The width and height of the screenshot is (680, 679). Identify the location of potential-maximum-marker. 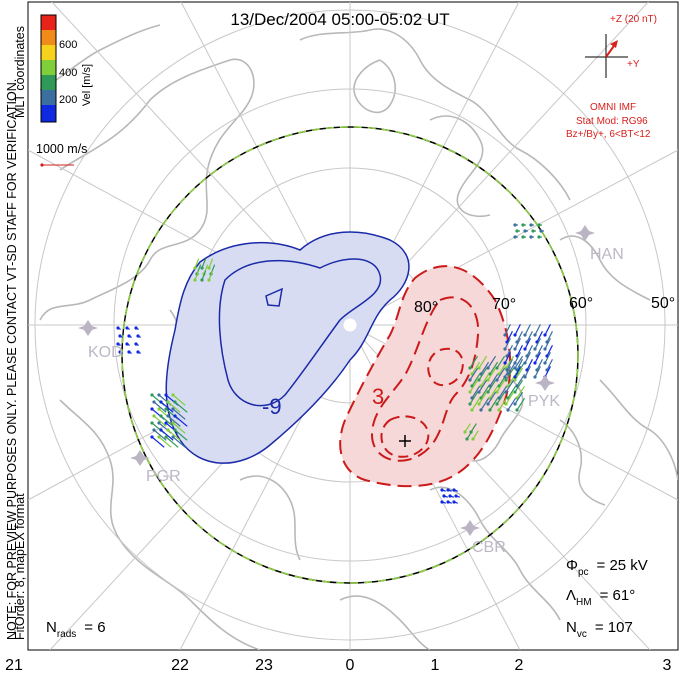
(405, 441).